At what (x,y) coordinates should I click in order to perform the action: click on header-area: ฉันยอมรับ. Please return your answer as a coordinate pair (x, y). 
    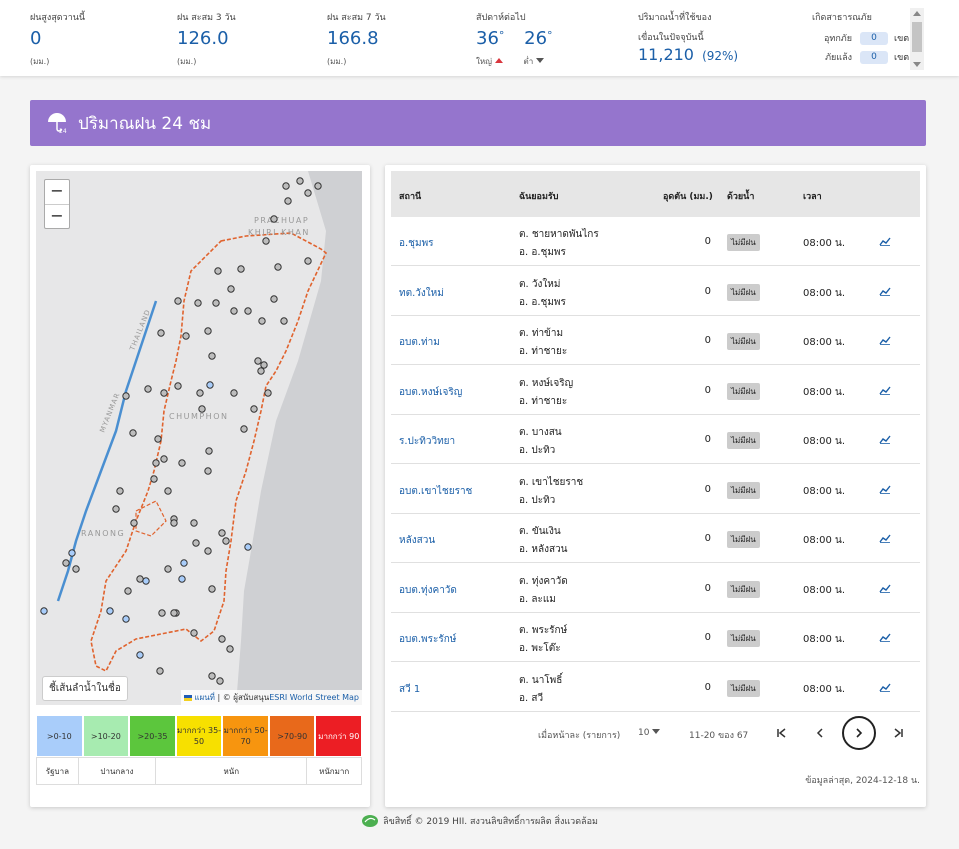
    Looking at the image, I should click on (539, 197).